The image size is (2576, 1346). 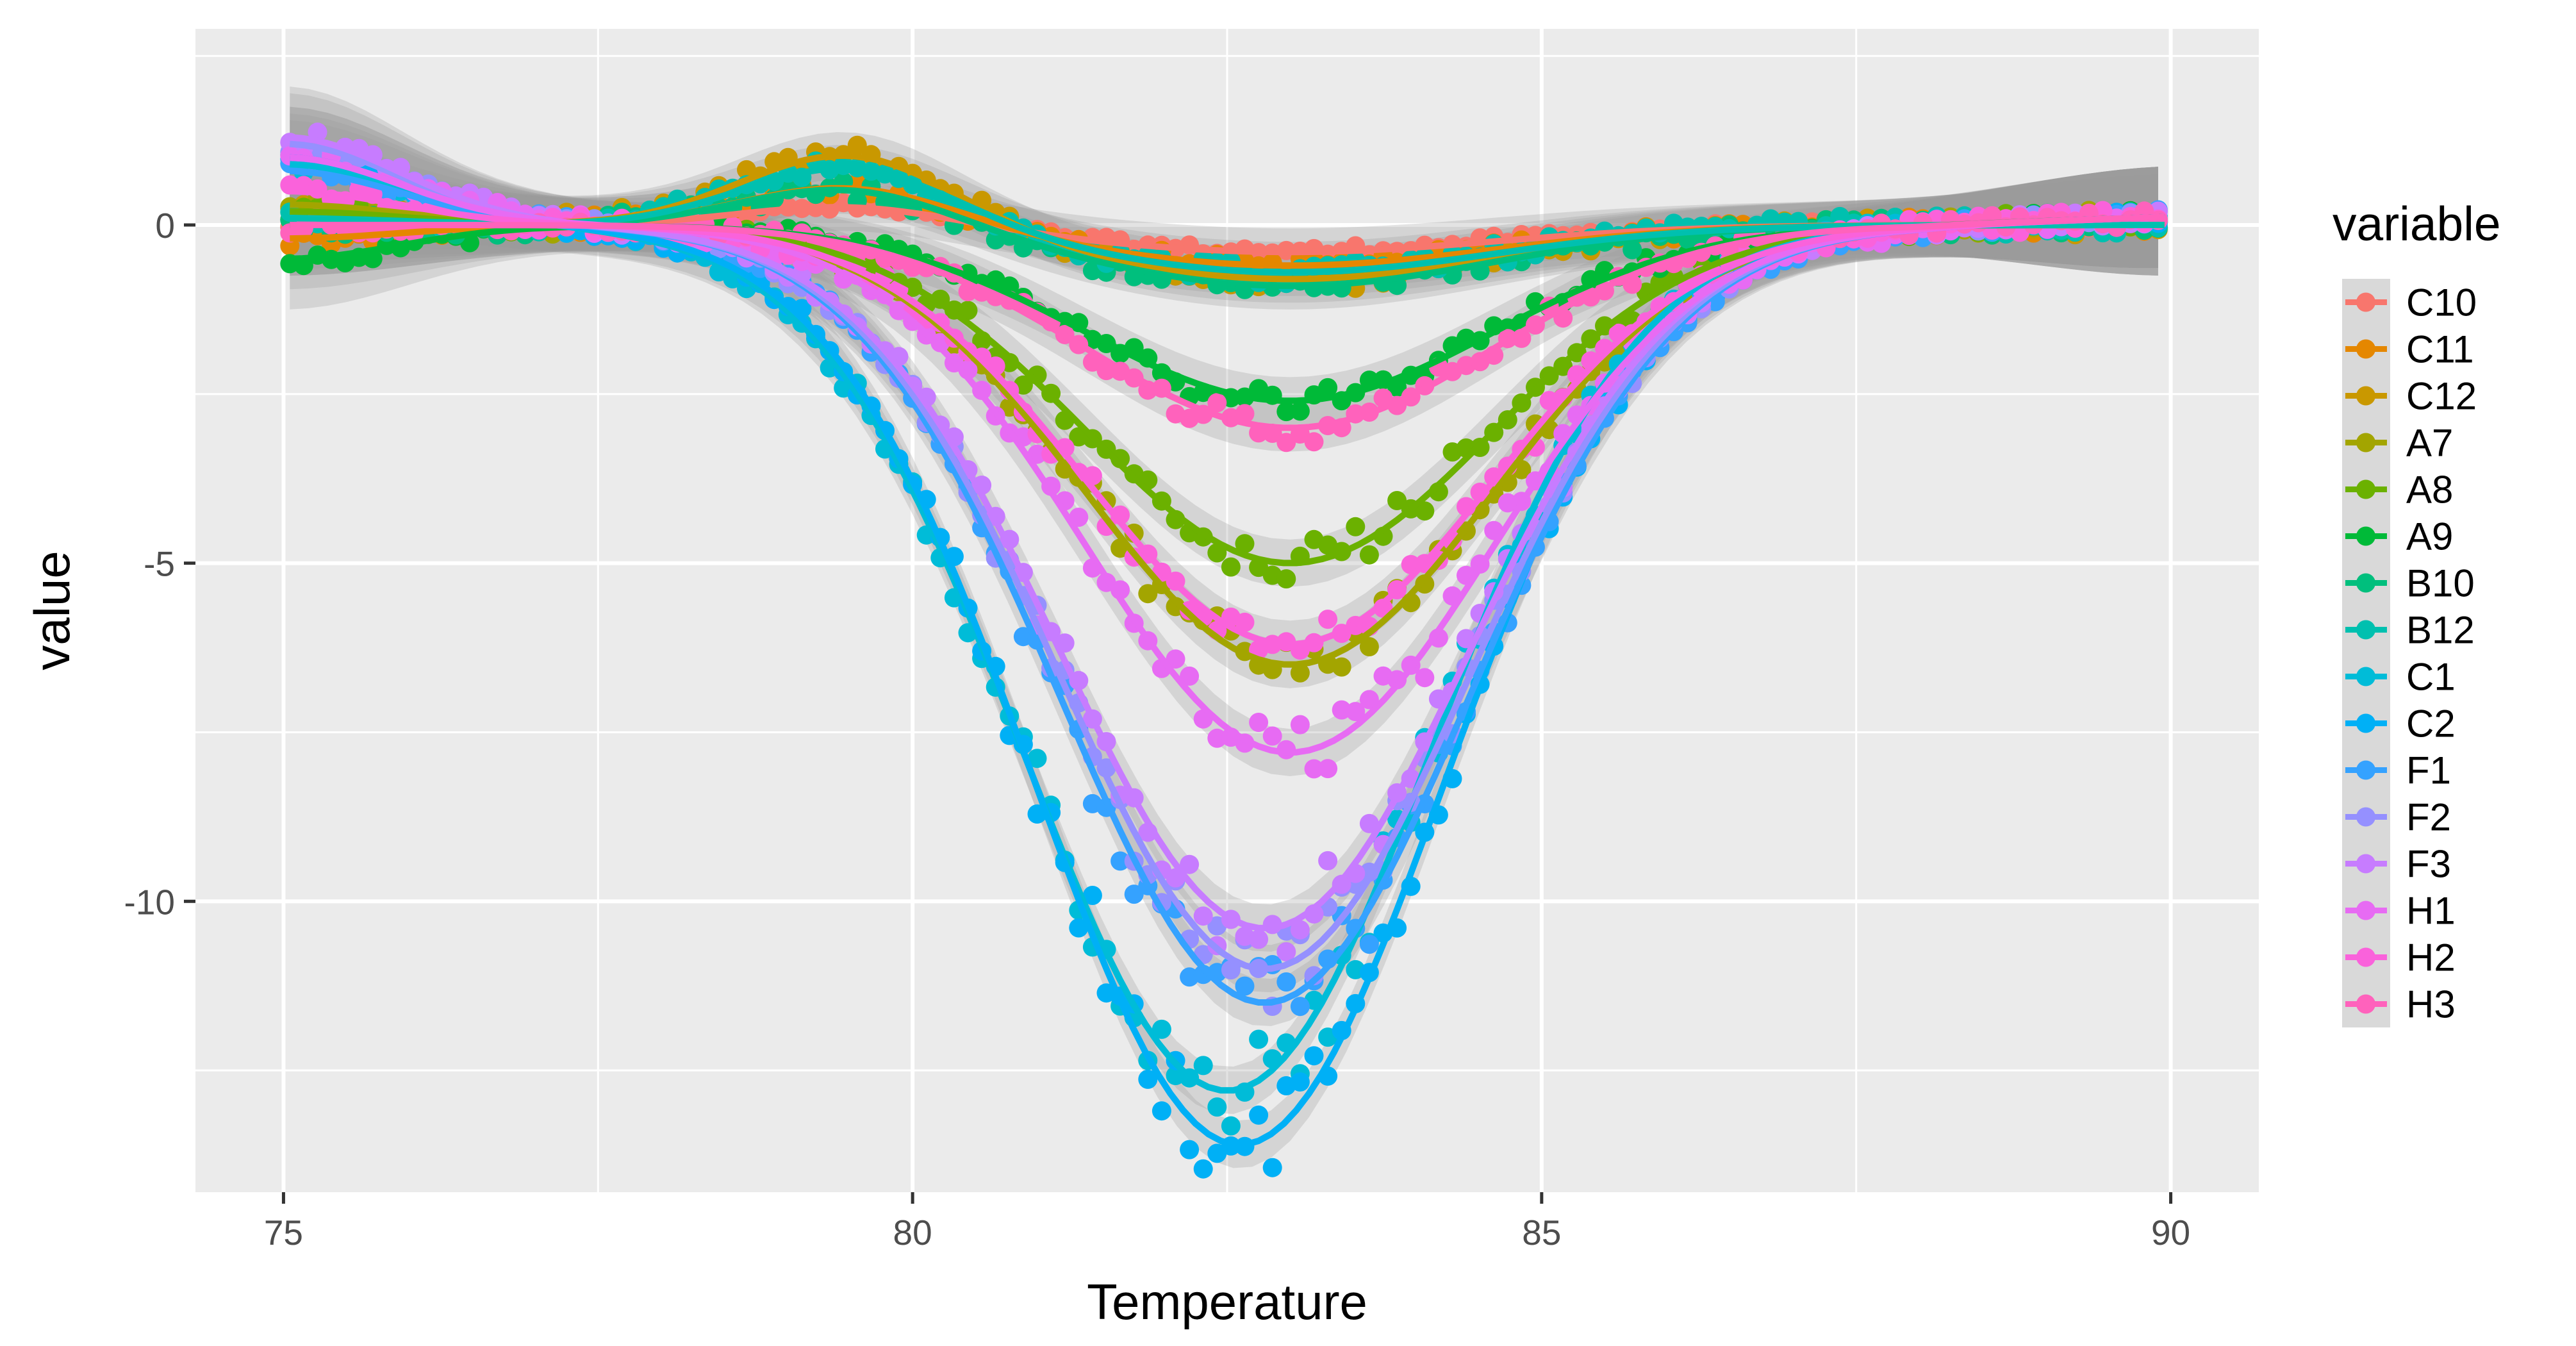 What do you see at coordinates (1632, 250) in the screenshot?
I see `point-B10` at bounding box center [1632, 250].